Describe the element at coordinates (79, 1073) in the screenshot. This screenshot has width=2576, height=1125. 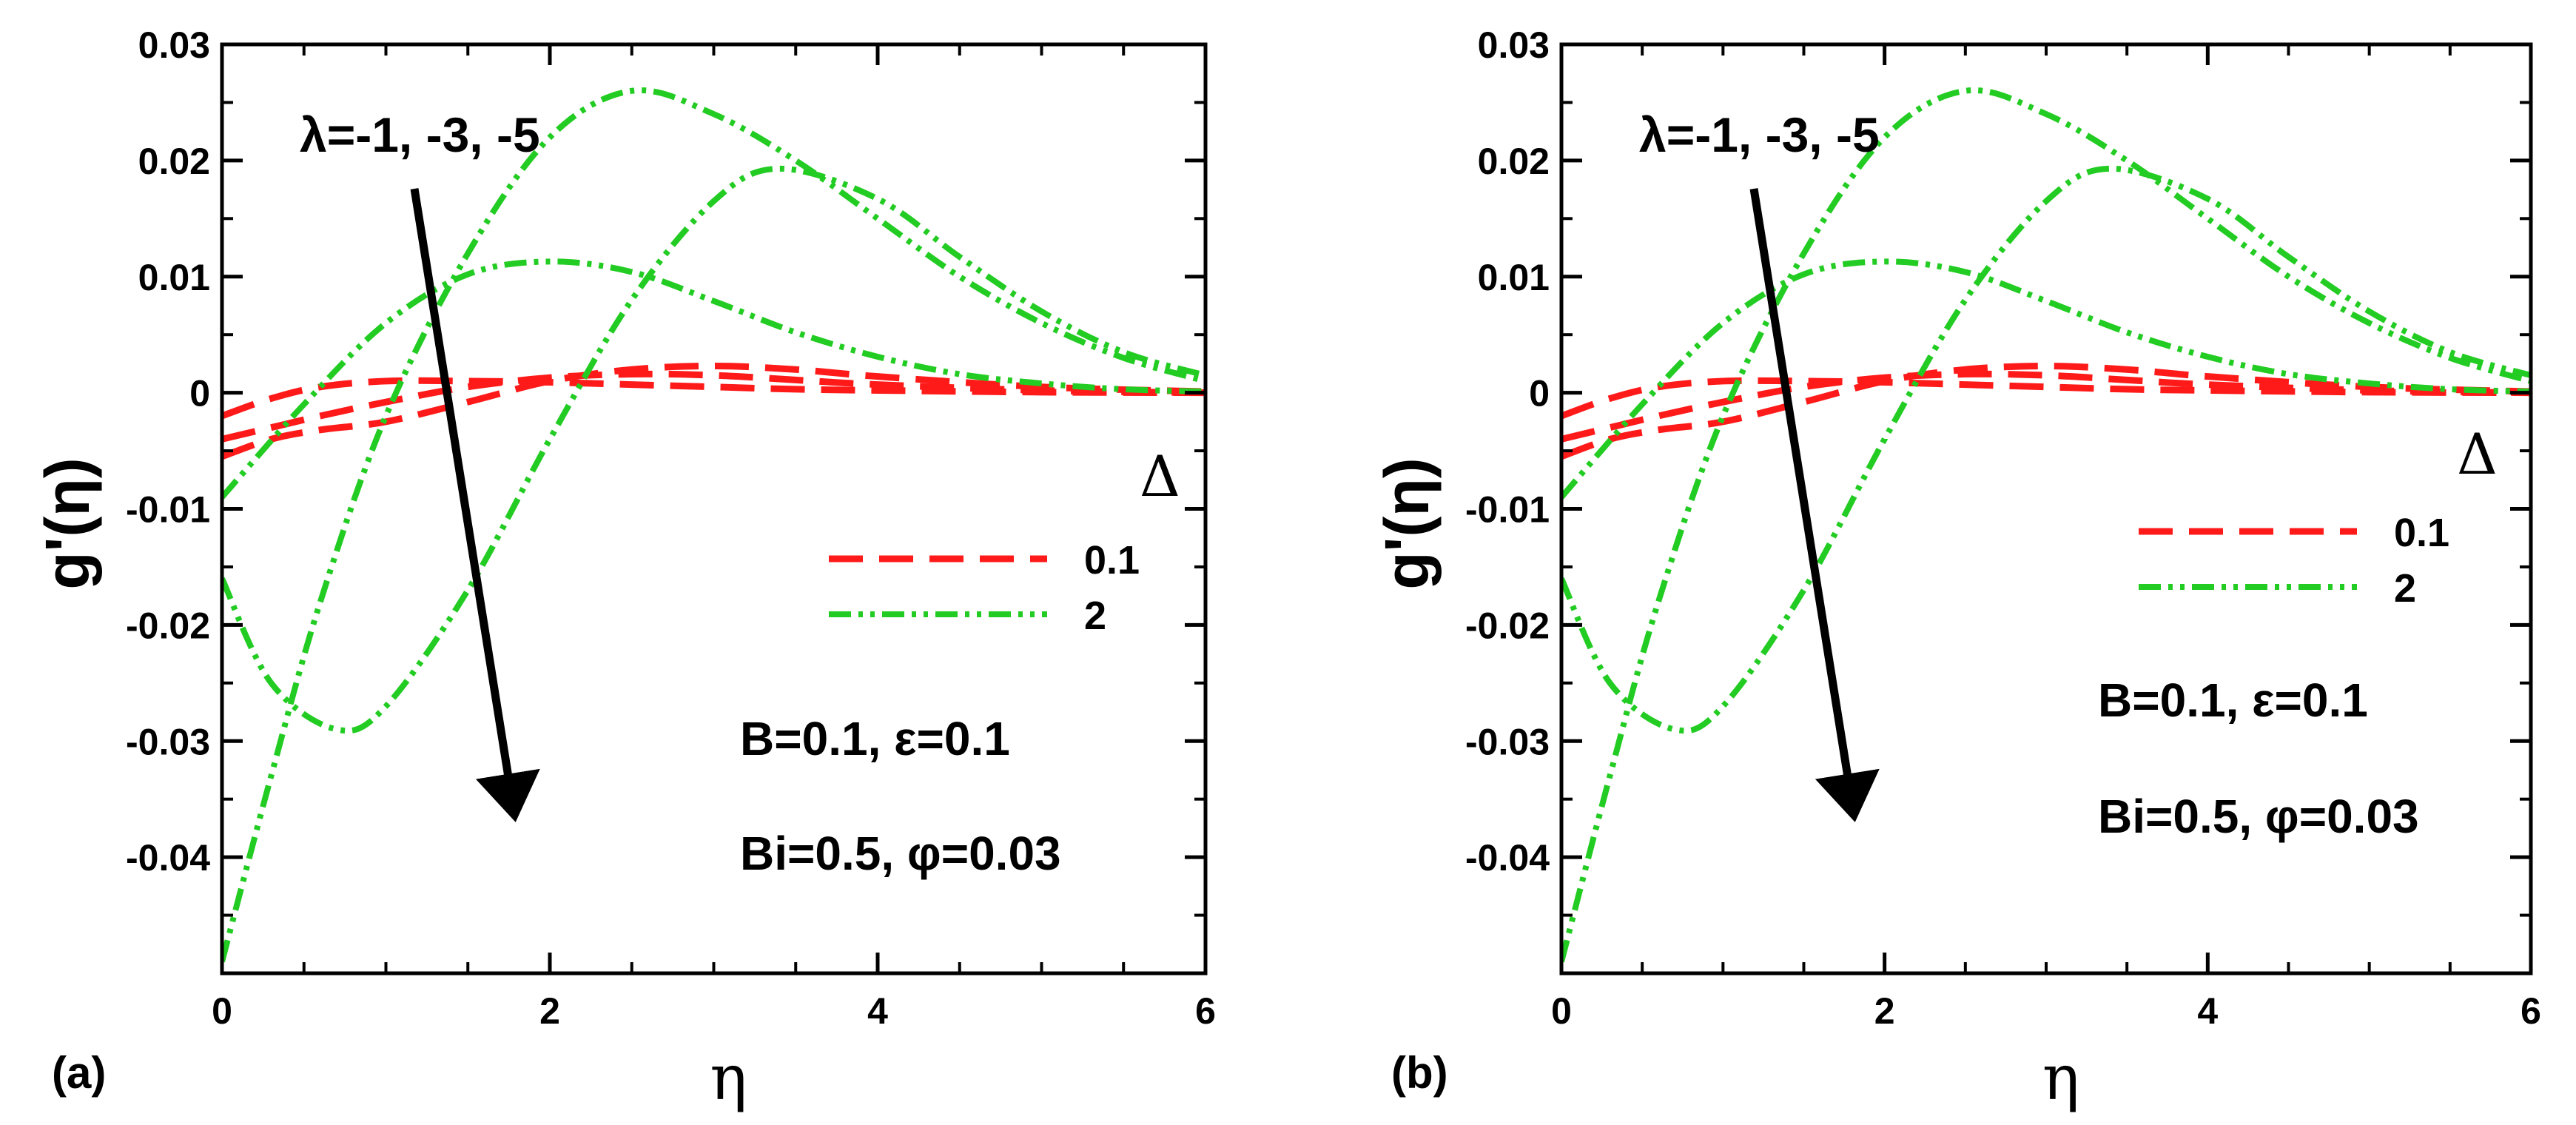
I see `panel-label: (a)` at that location.